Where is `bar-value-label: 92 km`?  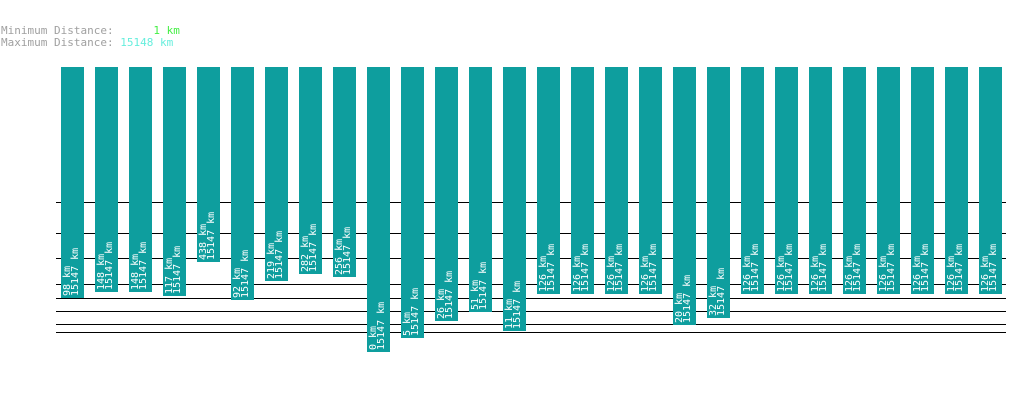 bar-value-label: 92 km is located at coordinates (237, 283).